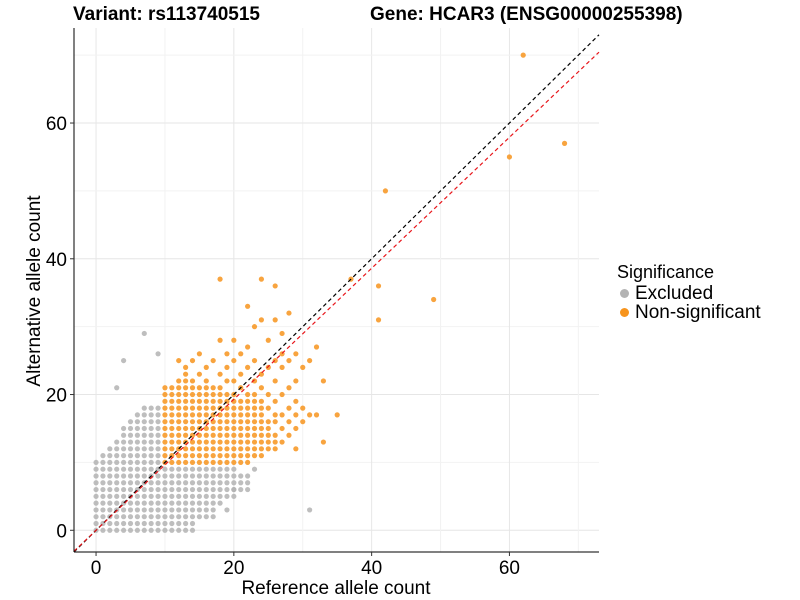  Describe the element at coordinates (624, 293) in the screenshot. I see `legend-dot-excluded` at that location.